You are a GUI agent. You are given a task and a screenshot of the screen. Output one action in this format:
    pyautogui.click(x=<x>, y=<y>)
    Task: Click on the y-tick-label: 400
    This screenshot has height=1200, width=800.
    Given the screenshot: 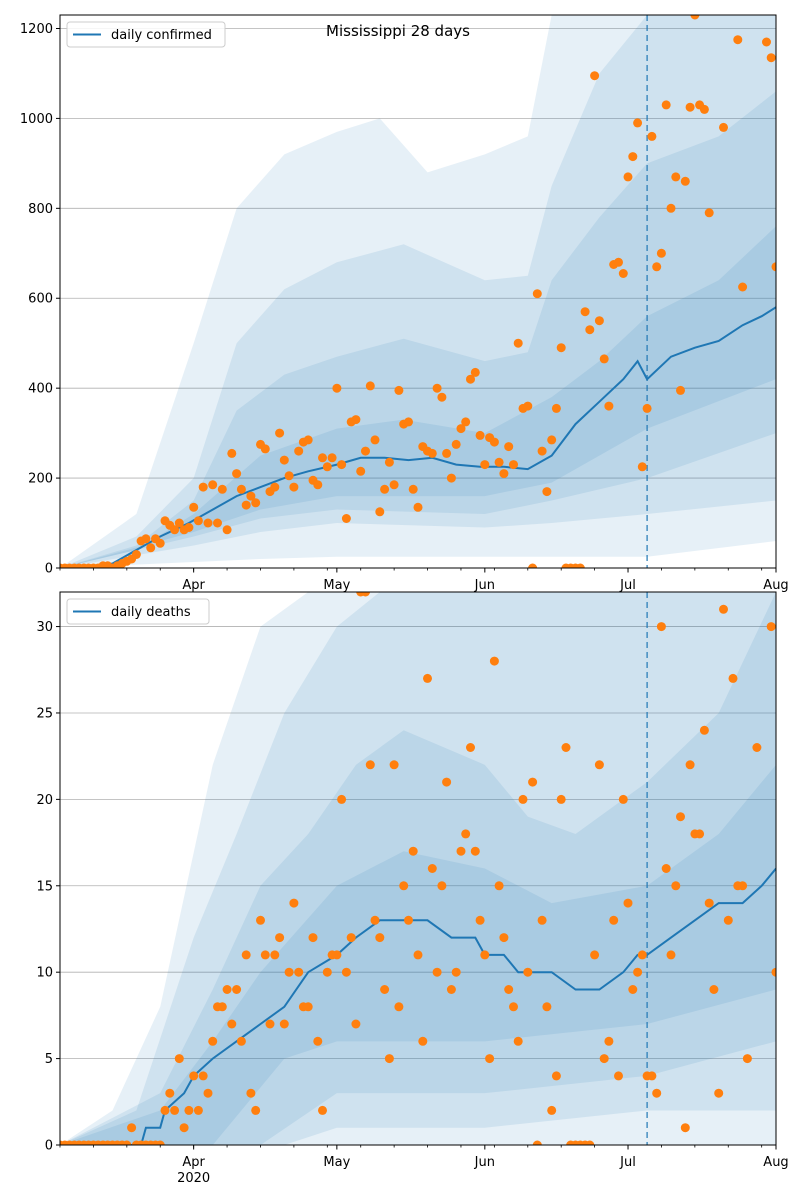 What is the action you would take?
    pyautogui.click(x=40, y=389)
    